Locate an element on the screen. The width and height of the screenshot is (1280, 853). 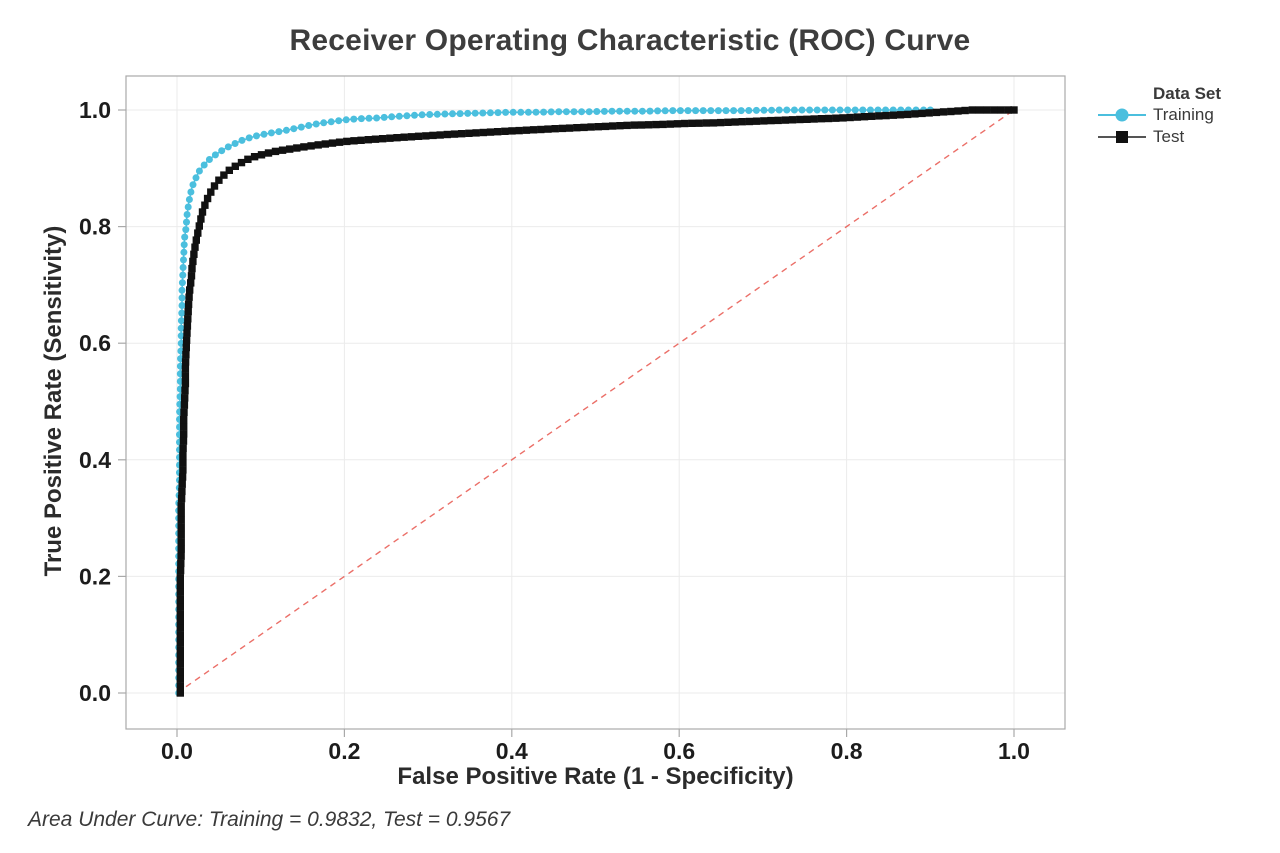
training-marker-icon is located at coordinates (1122, 115).